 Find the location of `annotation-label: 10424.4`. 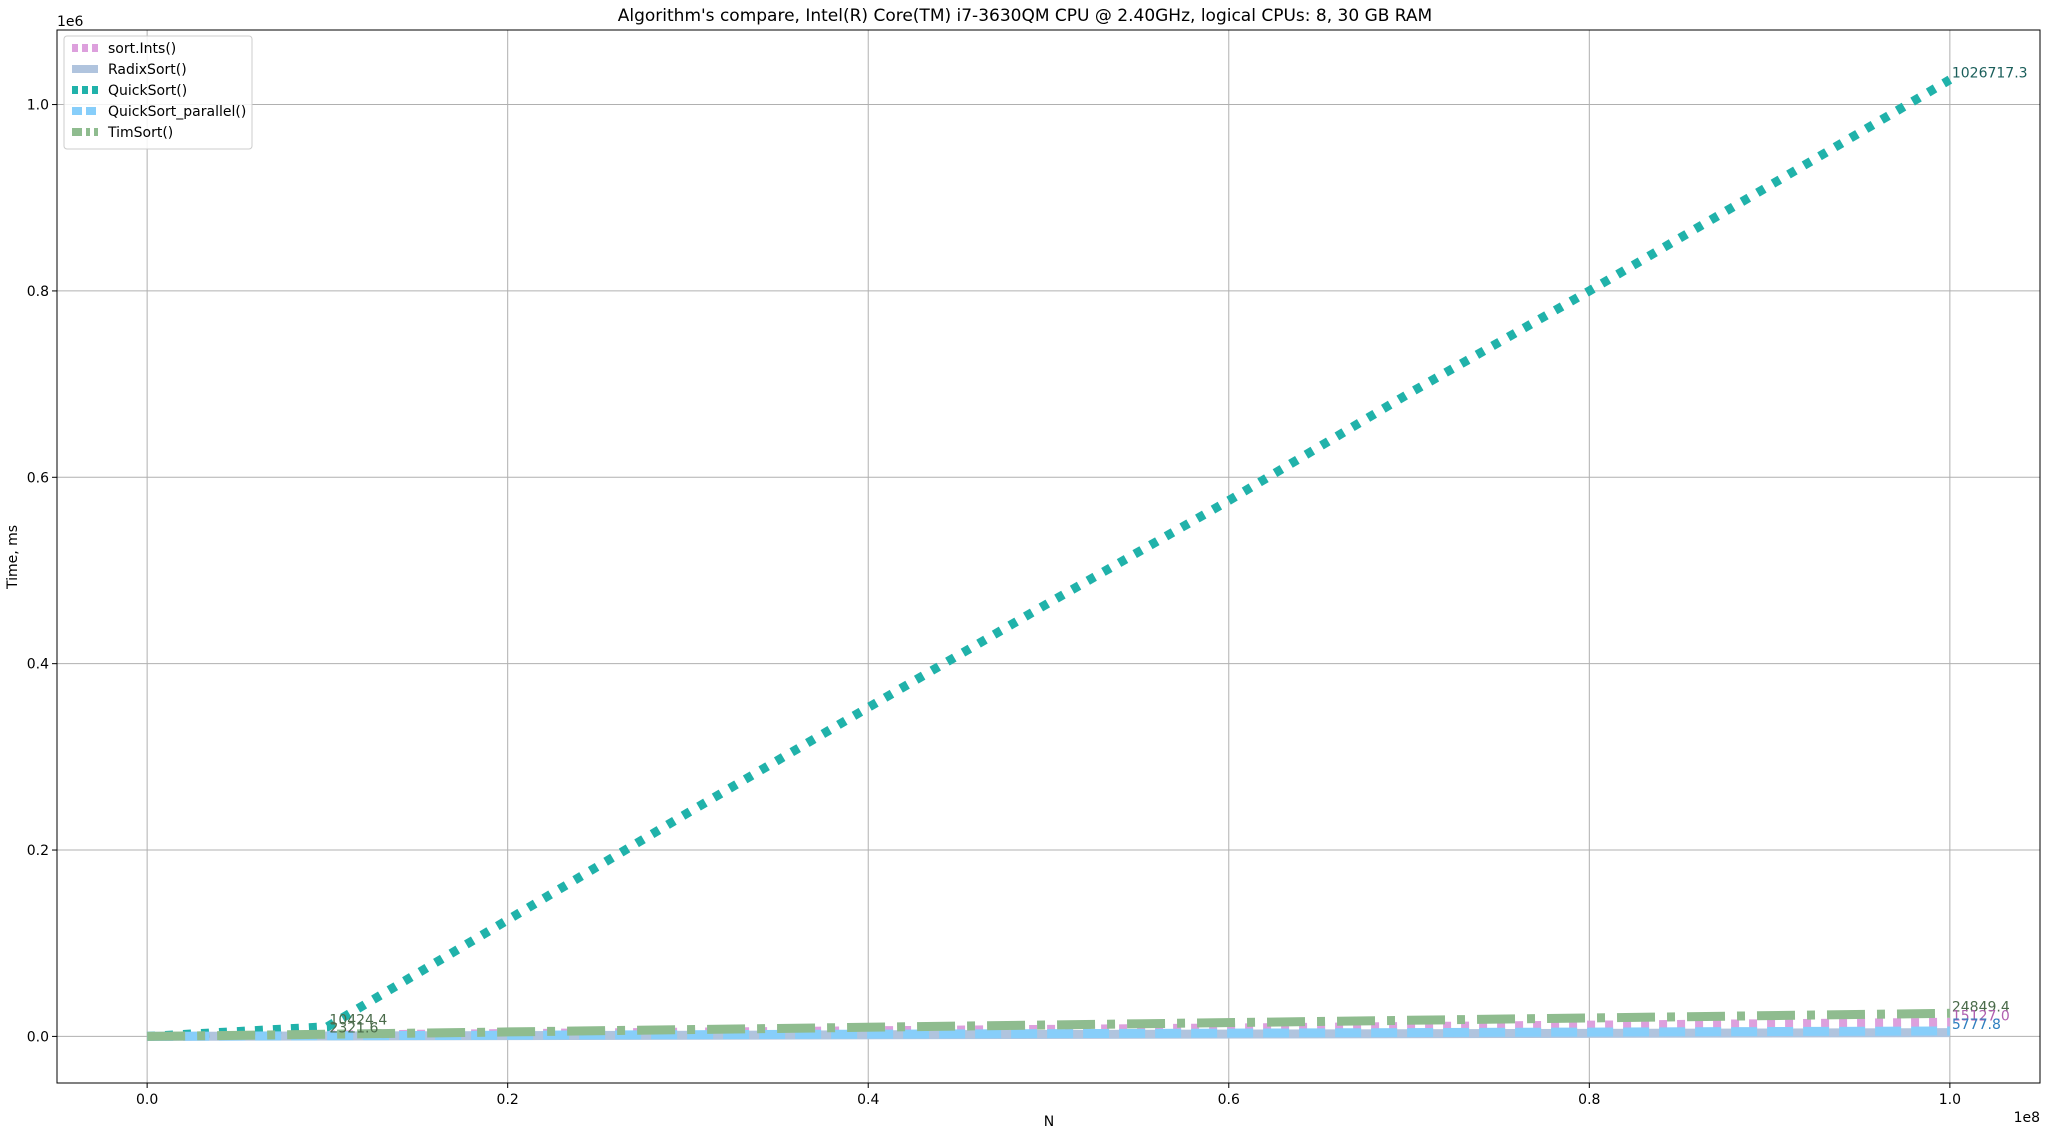

annotation-label: 10424.4 is located at coordinates (358, 1021).